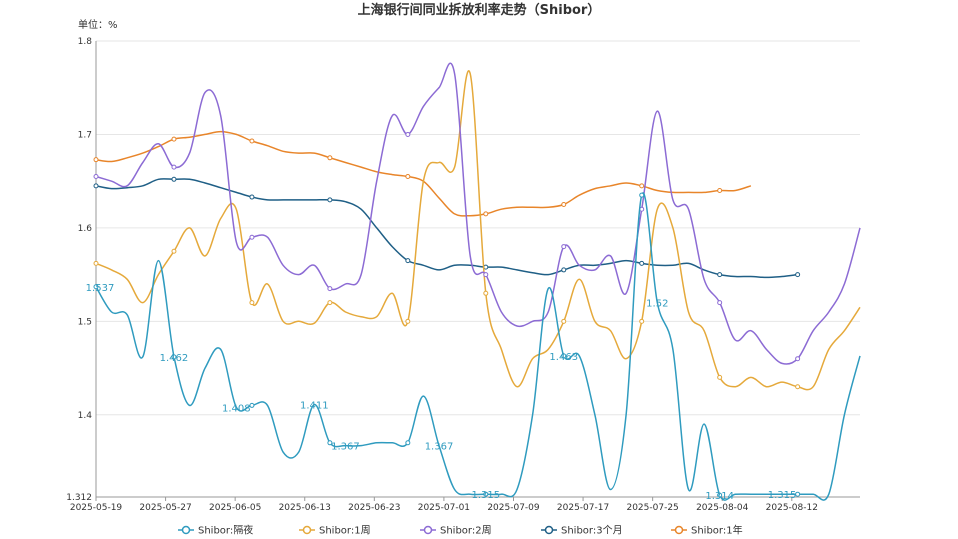 This screenshot has width=958, height=539. Describe the element at coordinates (466, 531) in the screenshot. I see `legend-label: Shibor:2周` at that location.